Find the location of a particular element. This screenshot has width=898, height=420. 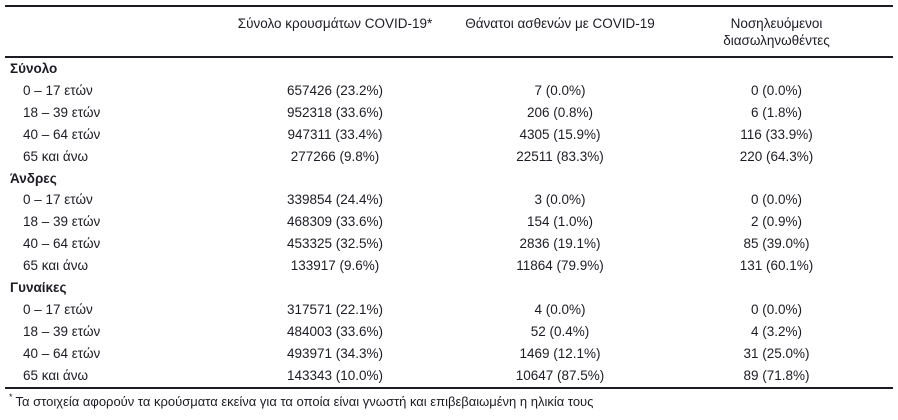

cell-deaths: 3 (0.0%) is located at coordinates (560, 200).